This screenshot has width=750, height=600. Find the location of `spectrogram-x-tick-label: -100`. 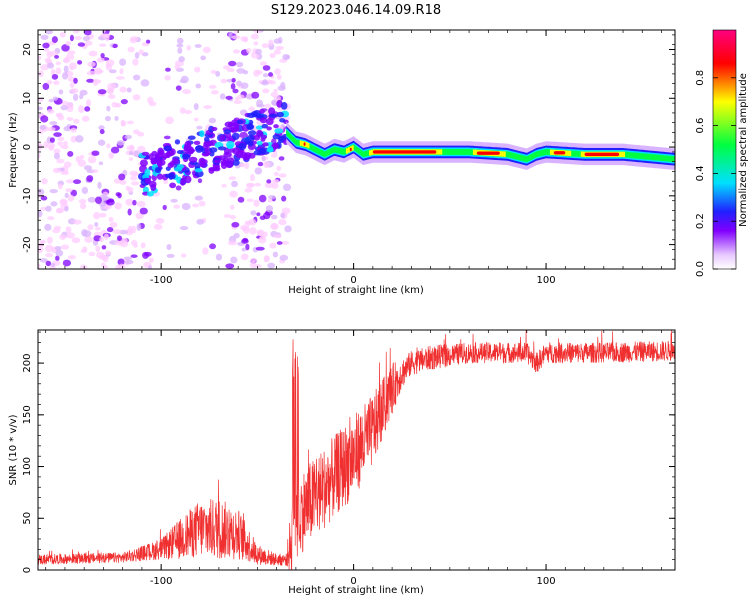

spectrogram-x-tick-label: -100 is located at coordinates (161, 280).